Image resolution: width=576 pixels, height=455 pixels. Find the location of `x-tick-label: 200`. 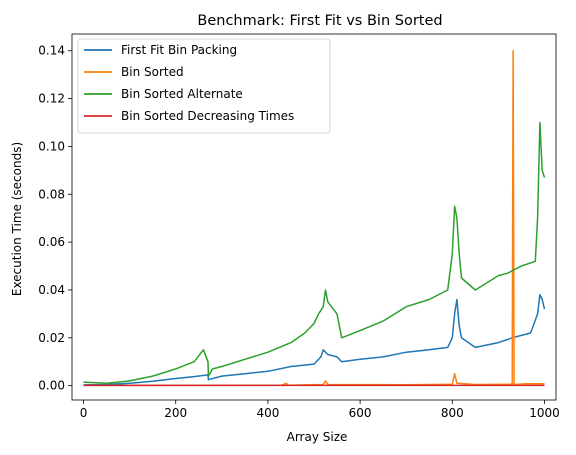

x-tick-label: 200 is located at coordinates (175, 413).